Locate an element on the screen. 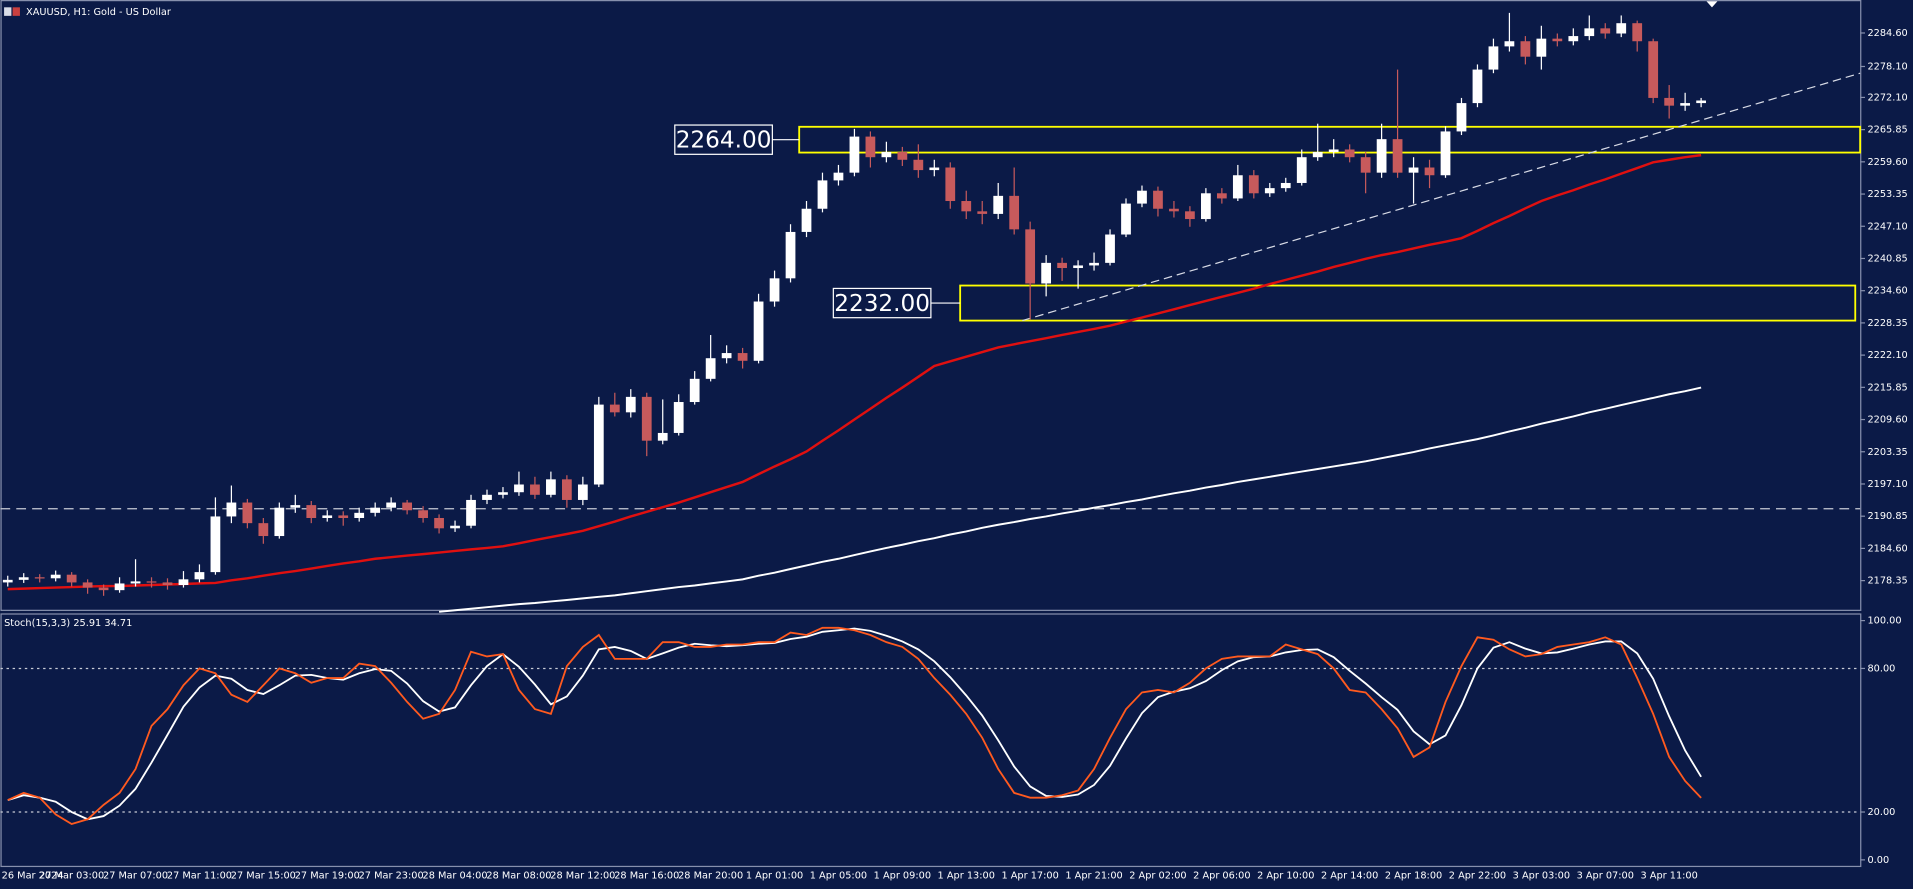  y-tick-label: 2197.10 is located at coordinates (1887, 484).